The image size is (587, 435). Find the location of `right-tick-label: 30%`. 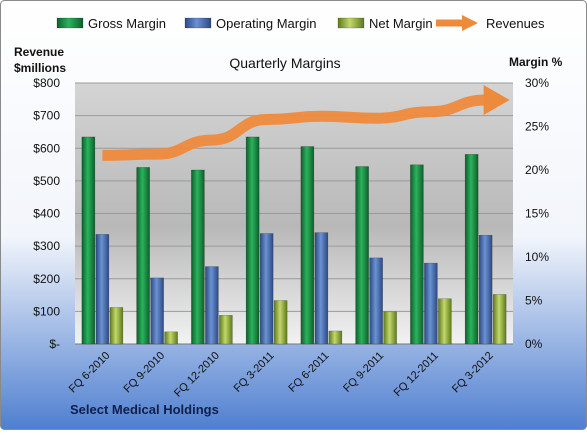

right-tick-label: 30% is located at coordinates (537, 83).